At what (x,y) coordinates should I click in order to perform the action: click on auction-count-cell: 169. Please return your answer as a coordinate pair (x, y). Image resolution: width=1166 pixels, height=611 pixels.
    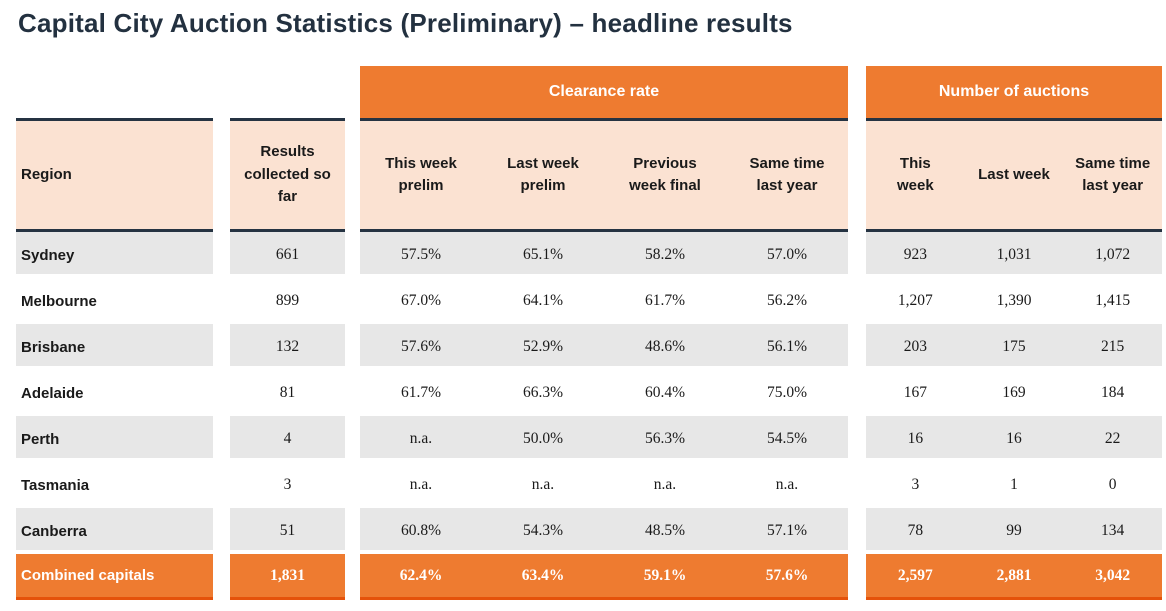
    Looking at the image, I should click on (1014, 392).